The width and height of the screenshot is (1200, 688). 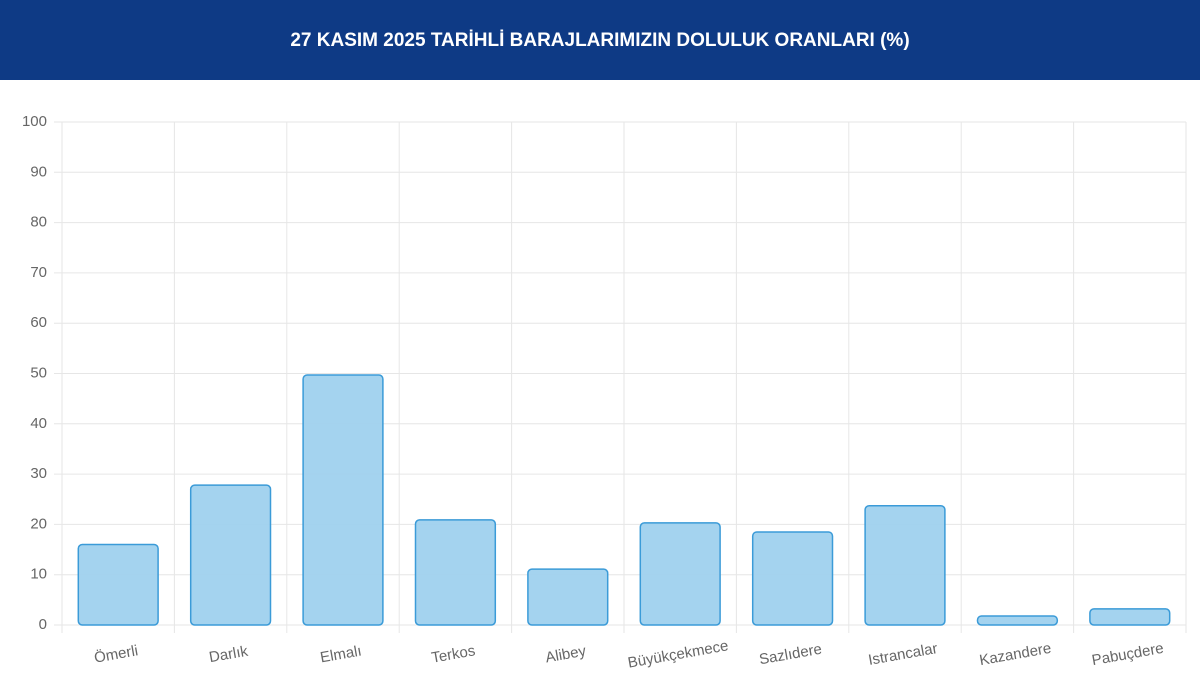 I want to click on x-tick-label: Alibey, so click(x=566, y=654).